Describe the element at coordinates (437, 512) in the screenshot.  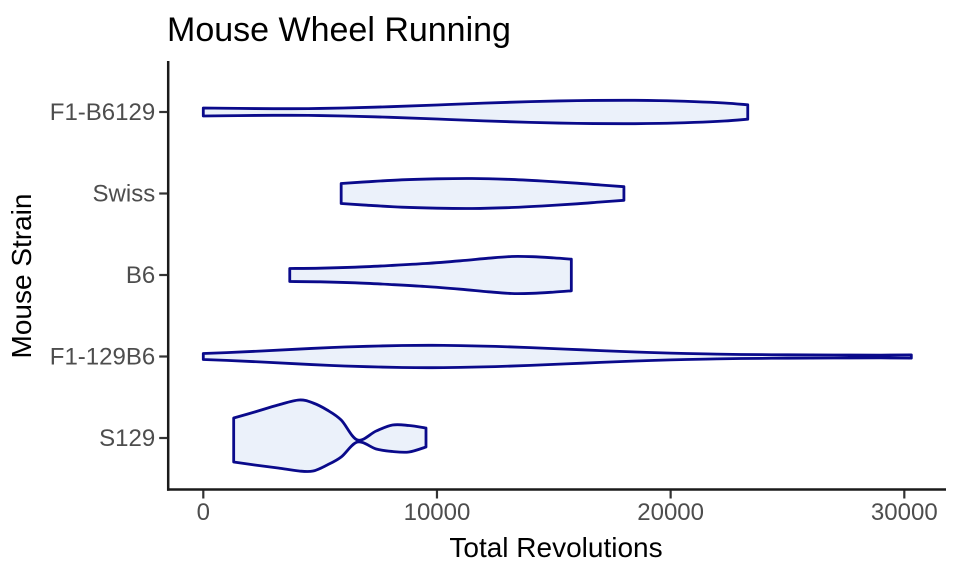
I see `x-tick-label: 10000` at that location.